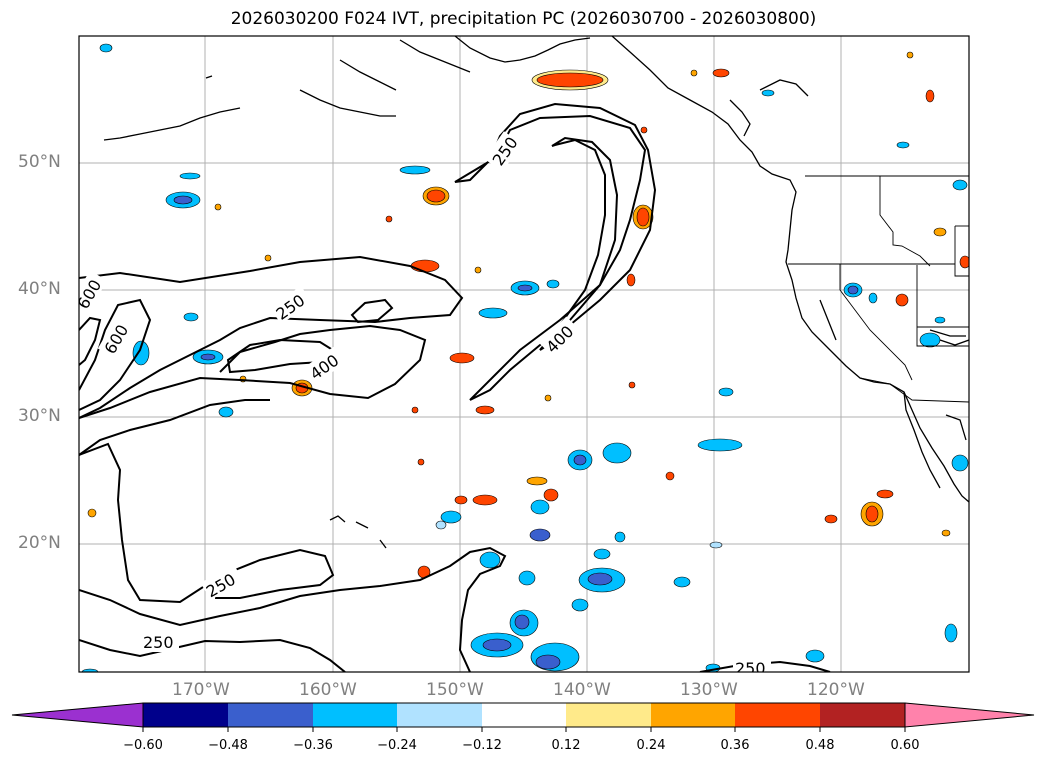  I want to click on colorbar-extend-low, so click(77, 715).